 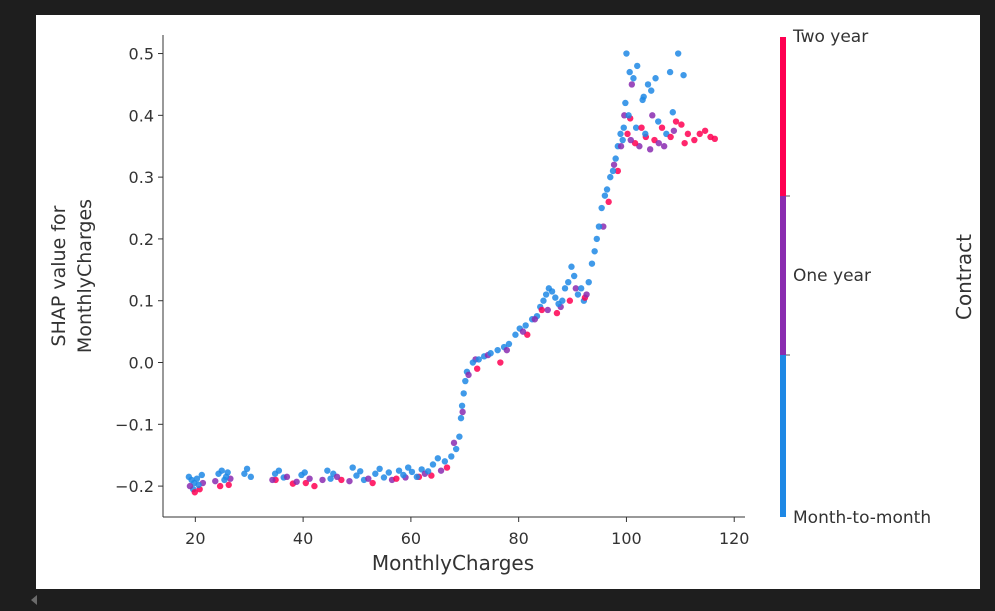 What do you see at coordinates (303, 538) in the screenshot?
I see `x-tick-label: 40` at bounding box center [303, 538].